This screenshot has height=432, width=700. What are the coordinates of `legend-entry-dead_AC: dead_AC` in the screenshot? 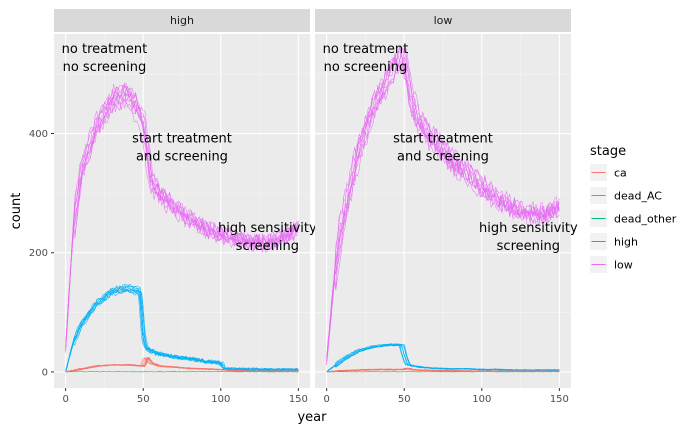 It's located at (626, 195).